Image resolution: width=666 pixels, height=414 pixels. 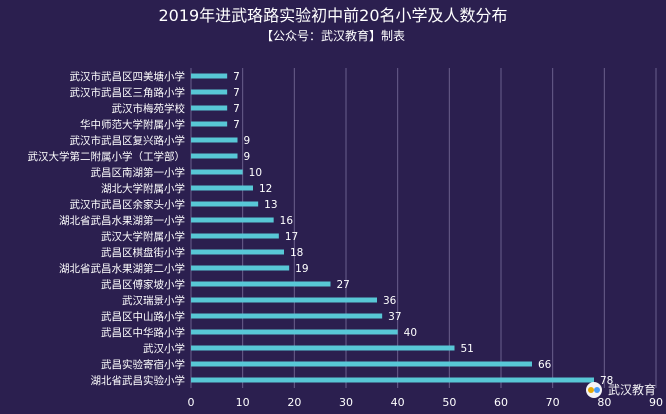 What do you see at coordinates (153, 300) in the screenshot?
I see `category-label: 武汉瑞景小学` at bounding box center [153, 300].